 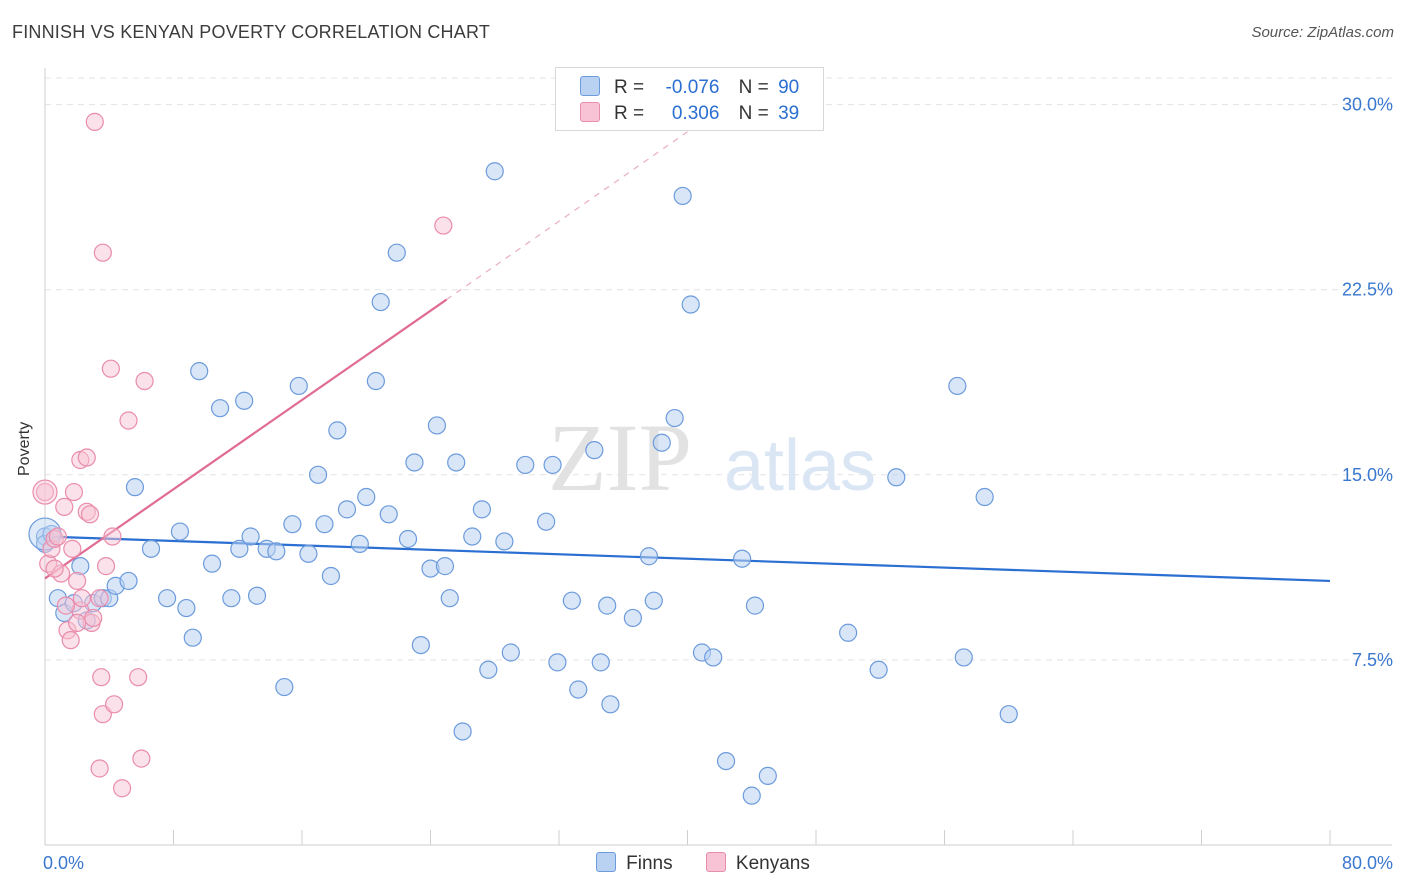 I want to click on finns-r-value: -0.076, so click(x=692, y=87).